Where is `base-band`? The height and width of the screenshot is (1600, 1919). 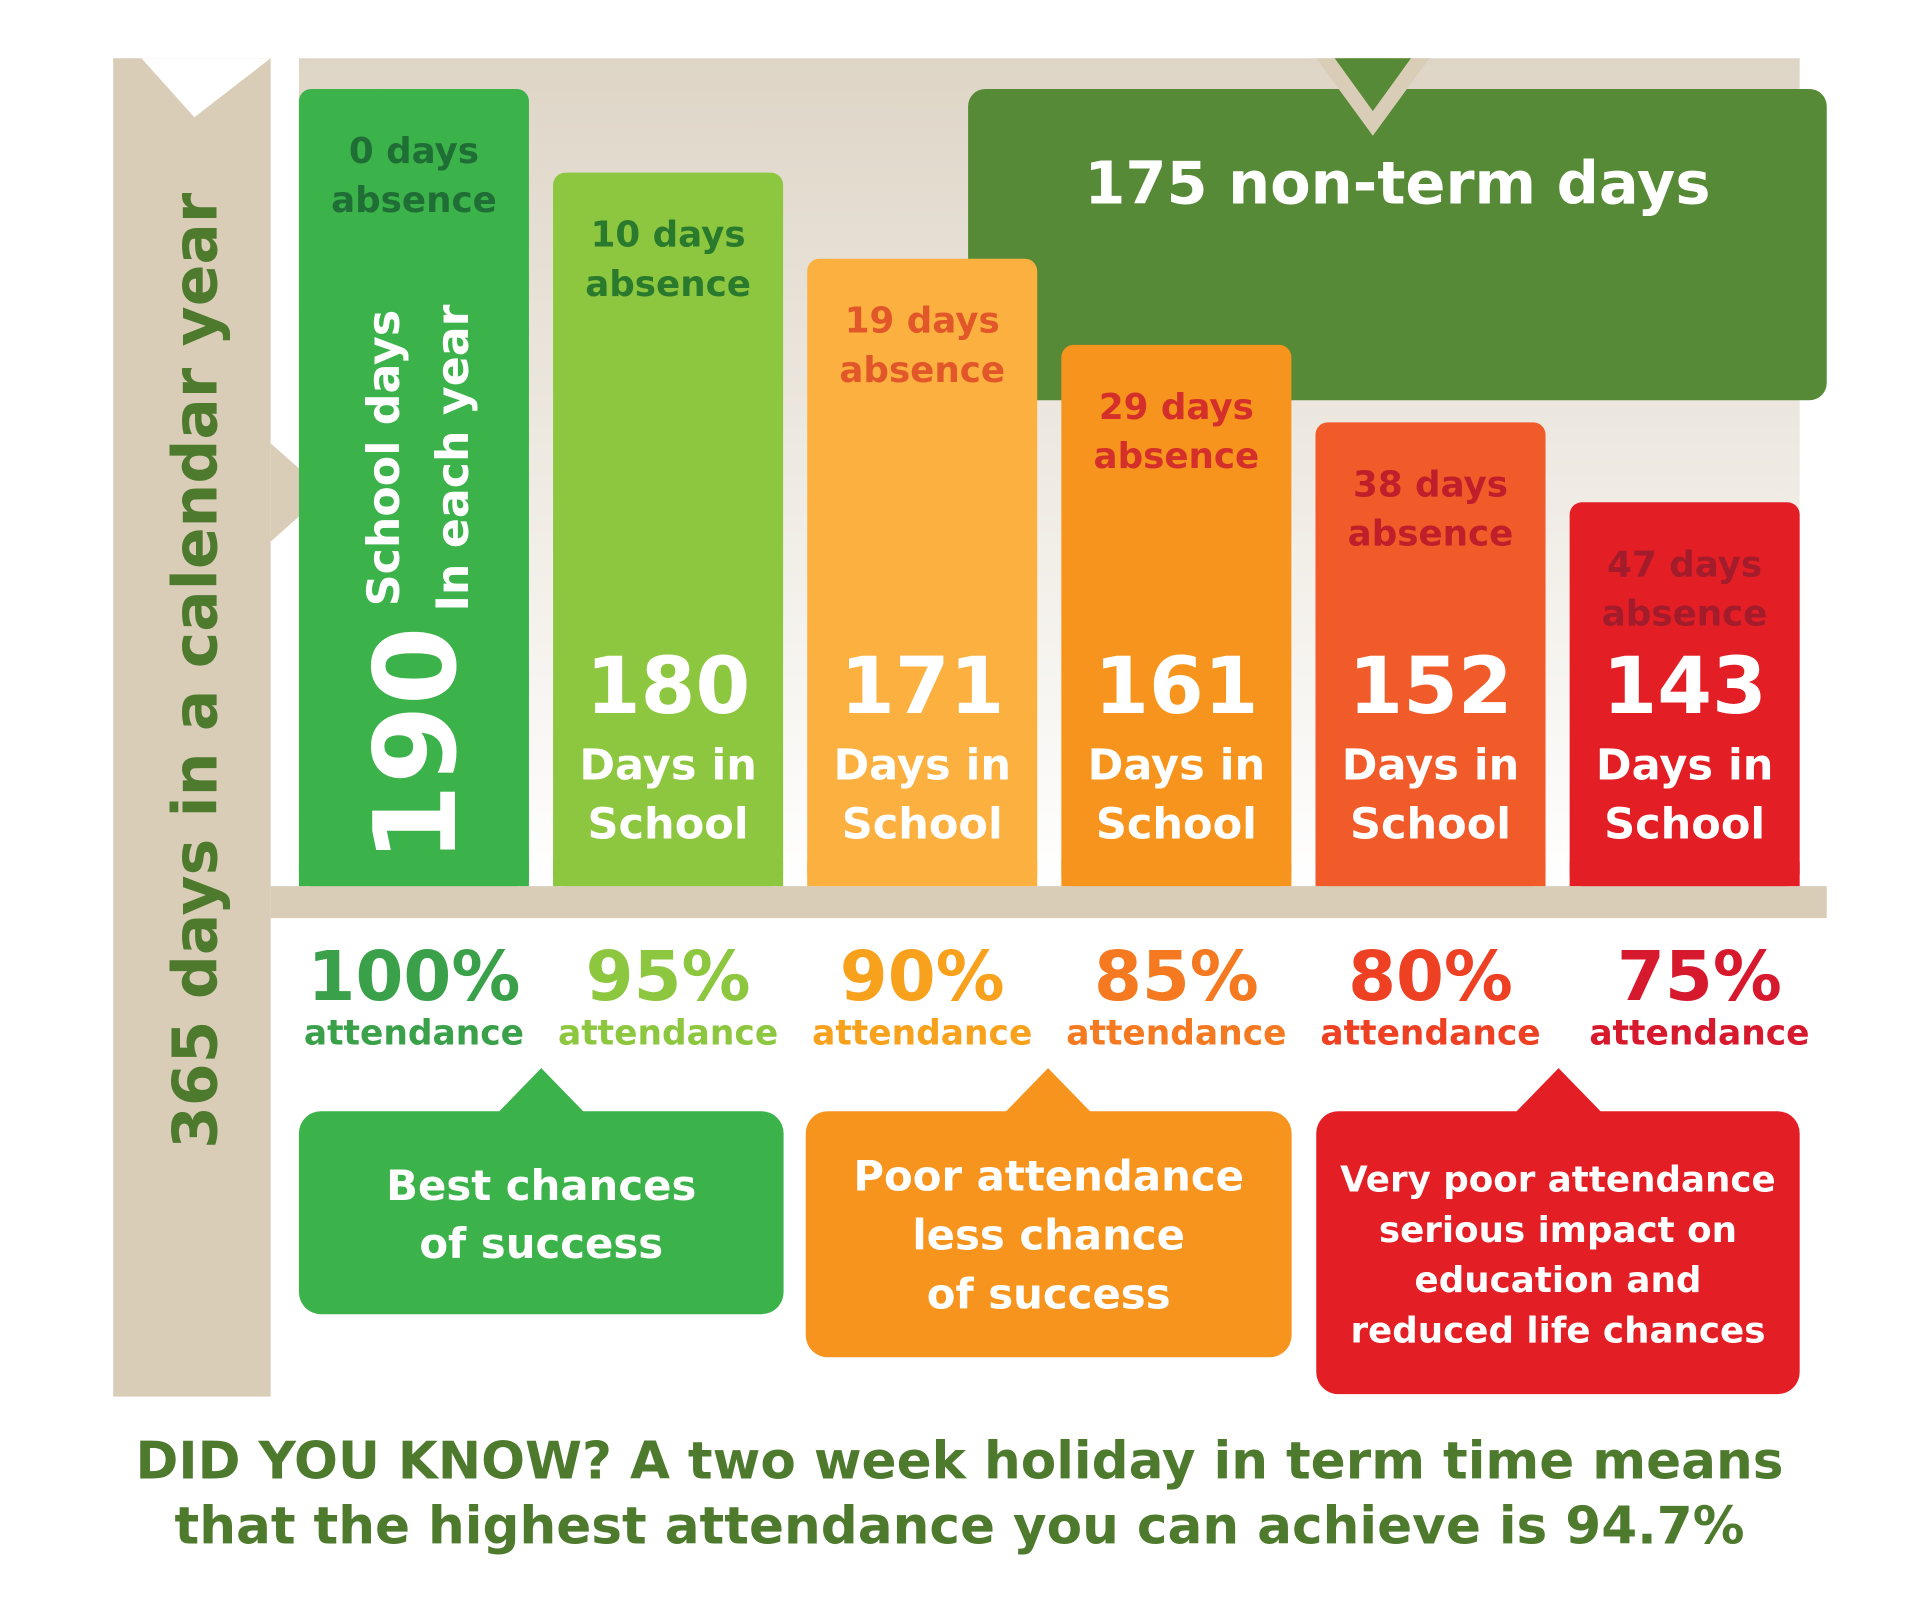
base-band is located at coordinates (1048, 902).